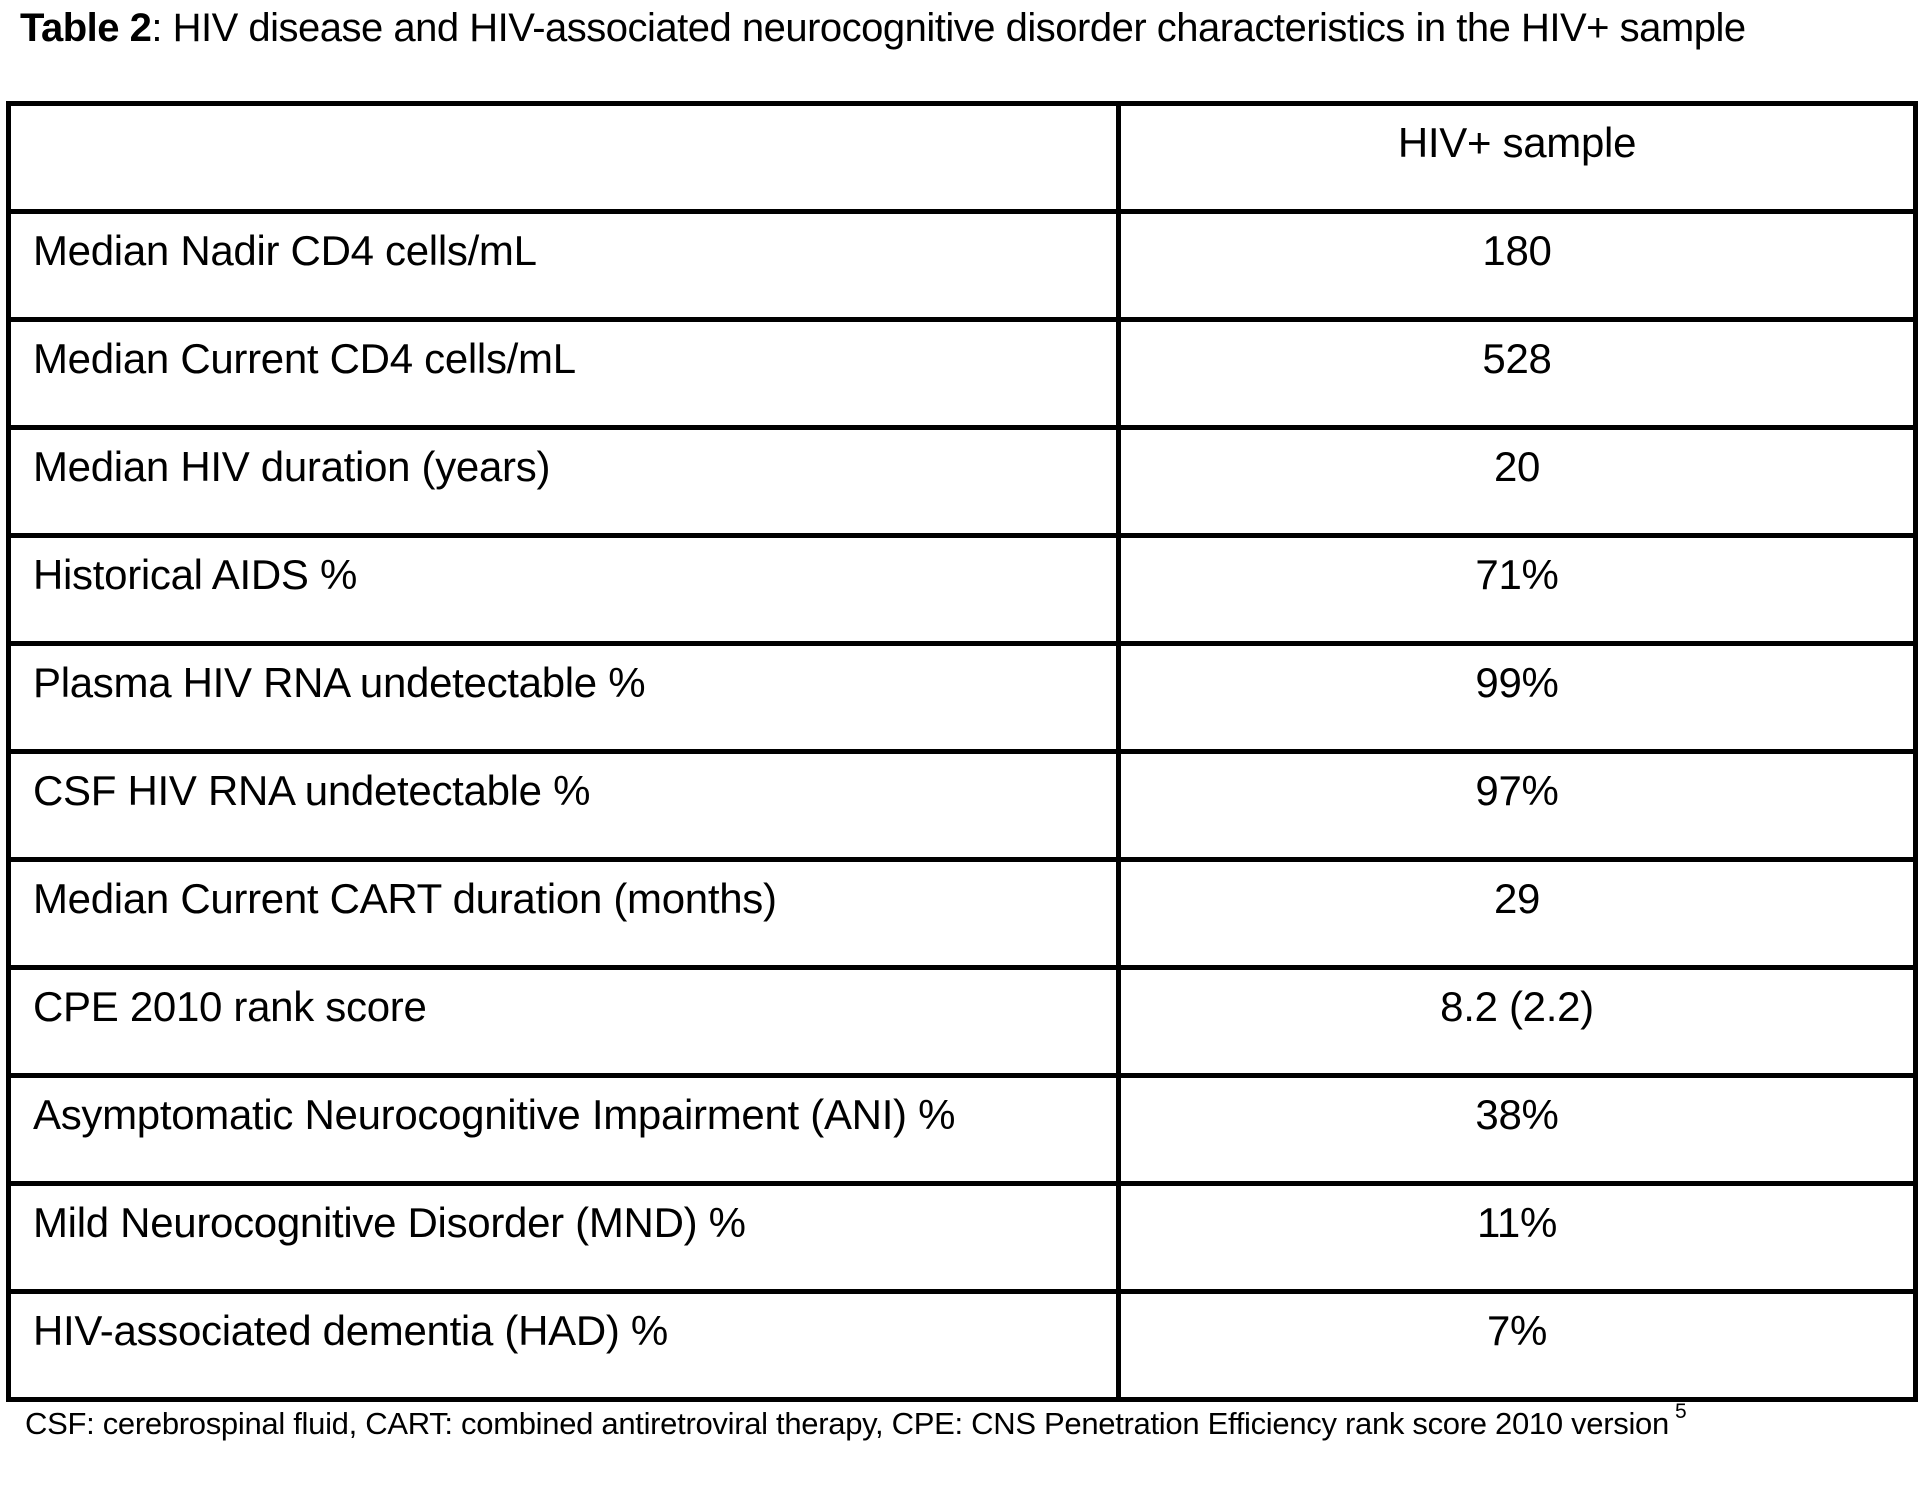 Image resolution: width=1929 pixels, height=1500 pixels. What do you see at coordinates (563, 265) in the screenshot?
I see `row-label: Median Nadir CD4 cells/mL` at bounding box center [563, 265].